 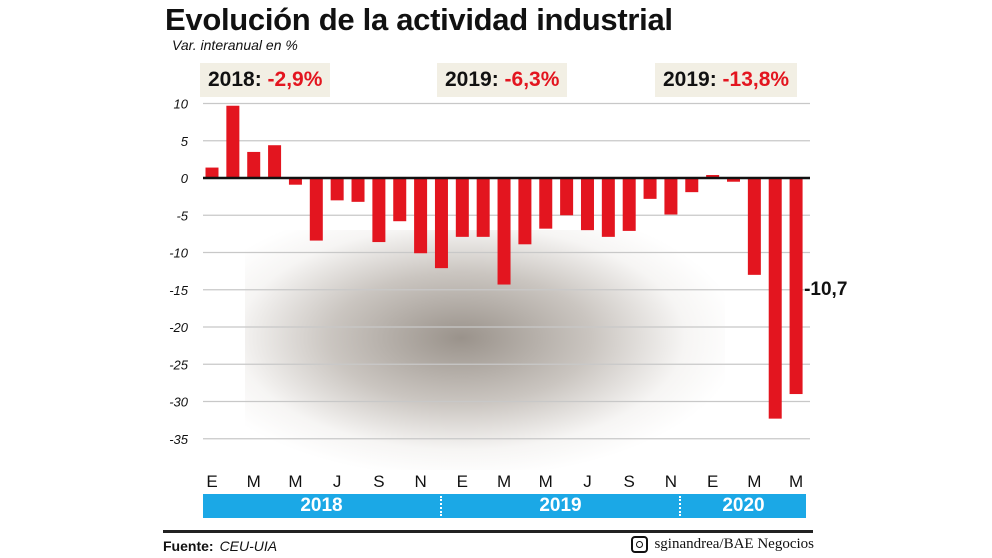 What do you see at coordinates (722, 544) in the screenshot?
I see `credit: sginandrea/BAE Negocios` at bounding box center [722, 544].